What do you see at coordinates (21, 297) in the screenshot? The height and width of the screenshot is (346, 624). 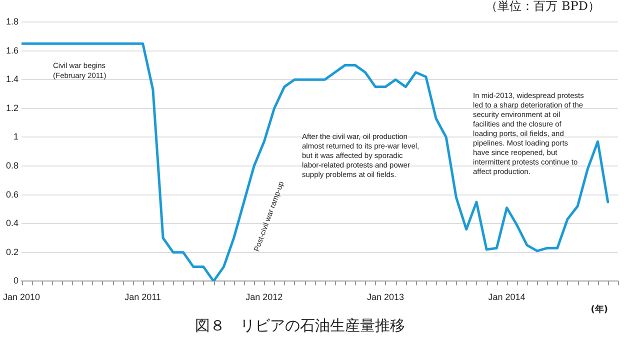 I see `x-tick-label: Jan 2010` at bounding box center [21, 297].